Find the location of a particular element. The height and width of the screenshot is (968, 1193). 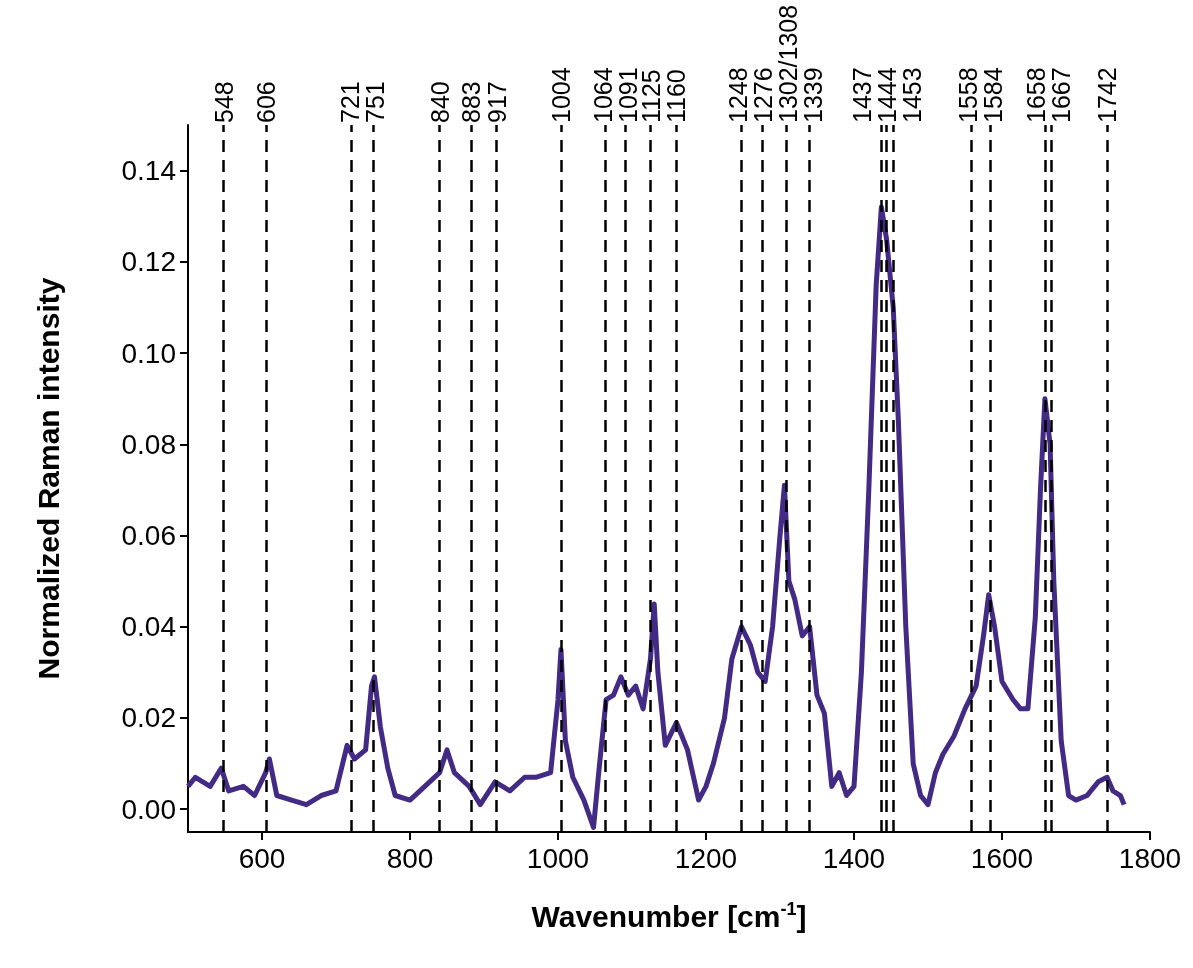

ref-line-label: 1004 is located at coordinates (560, 95).